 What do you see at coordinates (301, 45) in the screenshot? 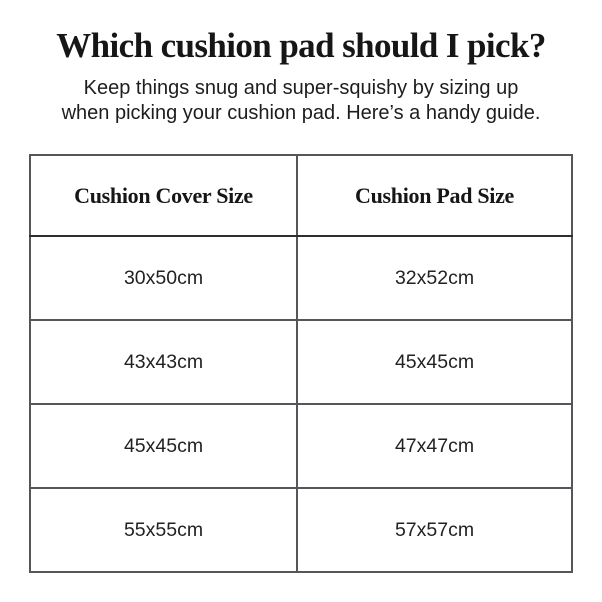
I see `page-title: Which cushion pad should I pick?` at bounding box center [301, 45].